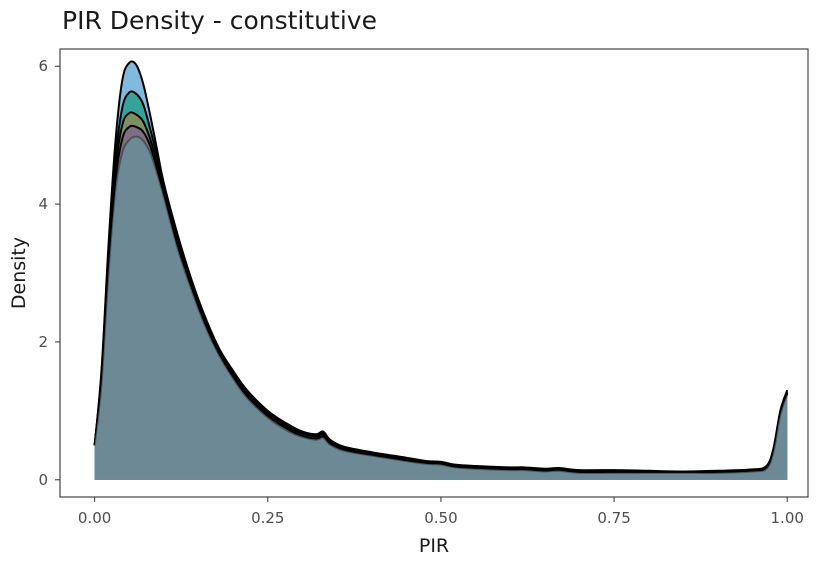  What do you see at coordinates (787, 518) in the screenshot?
I see `x-tick-label: 1.00` at bounding box center [787, 518].